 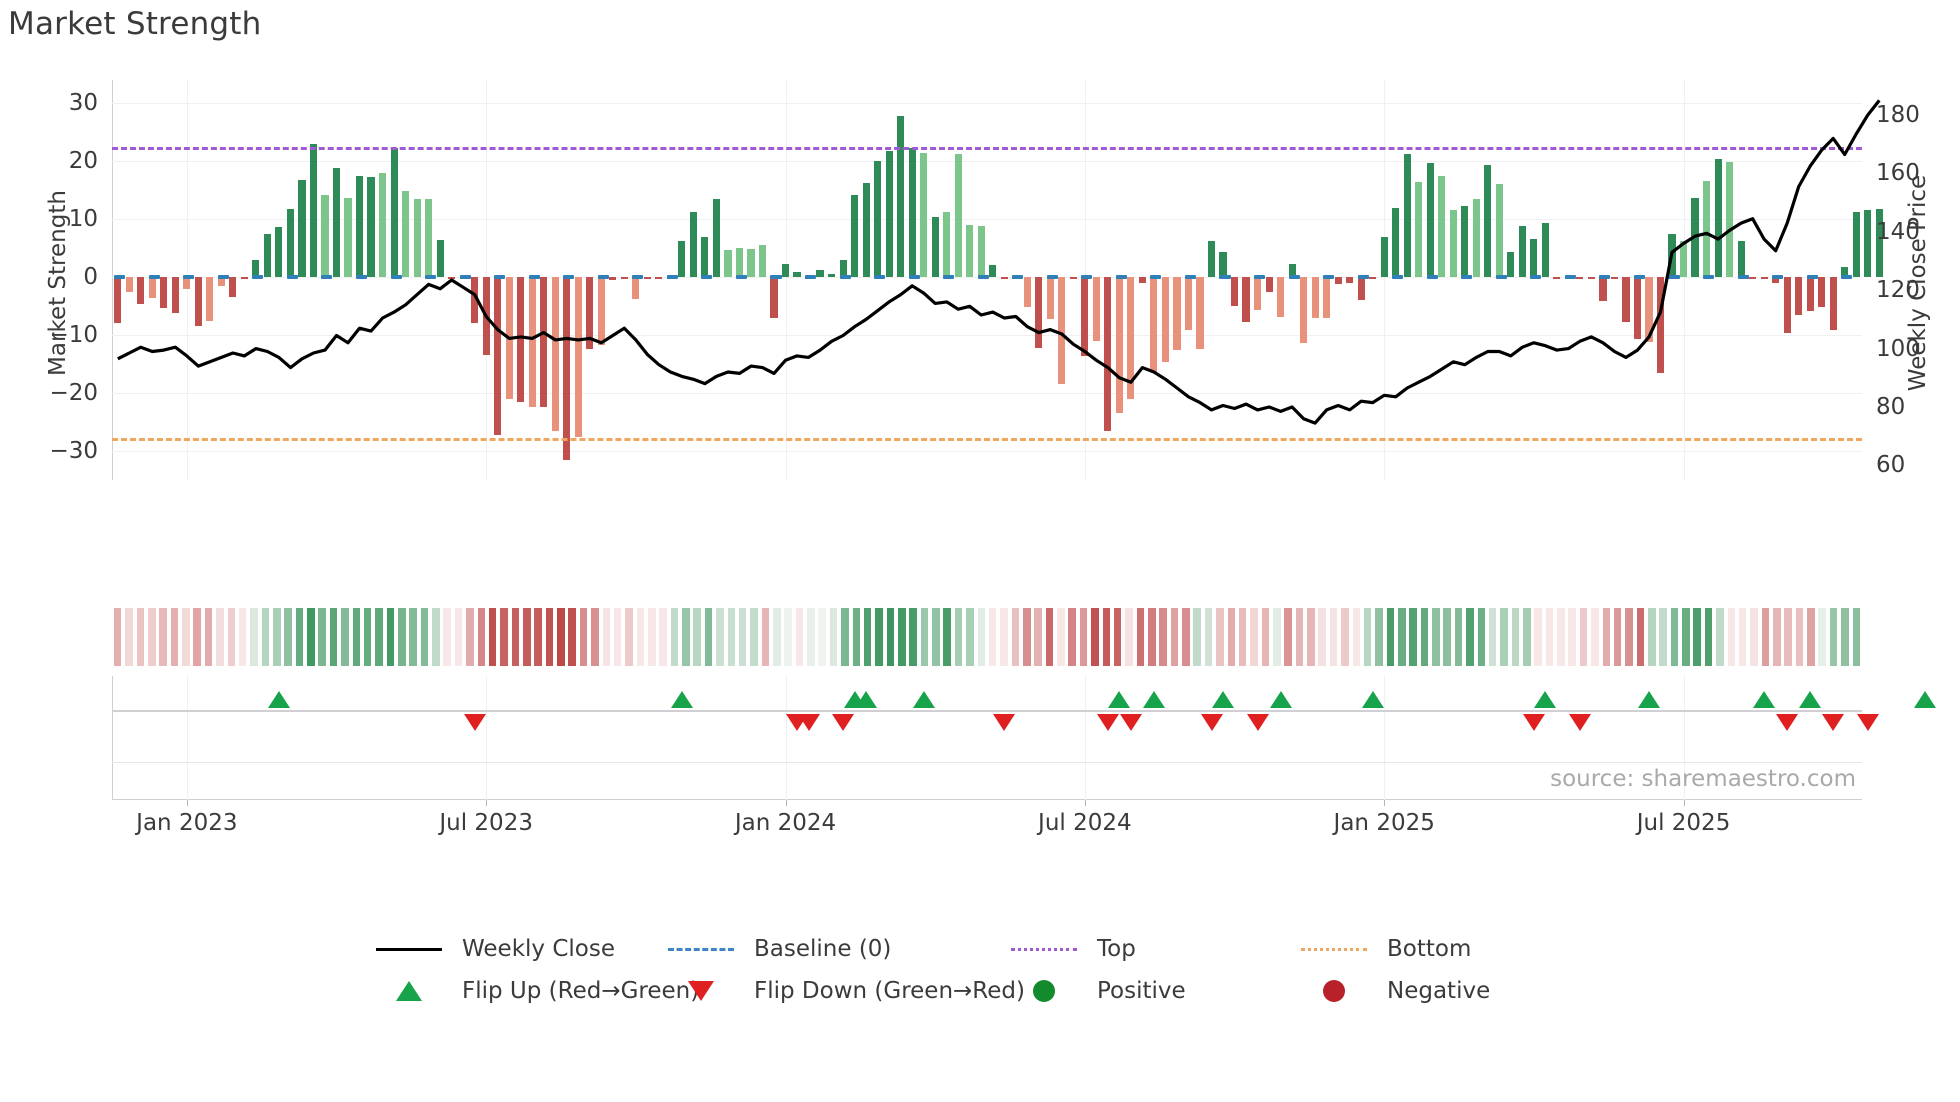 I want to click on legend-item-weekly-close: Weekly Close, so click(x=492, y=949).